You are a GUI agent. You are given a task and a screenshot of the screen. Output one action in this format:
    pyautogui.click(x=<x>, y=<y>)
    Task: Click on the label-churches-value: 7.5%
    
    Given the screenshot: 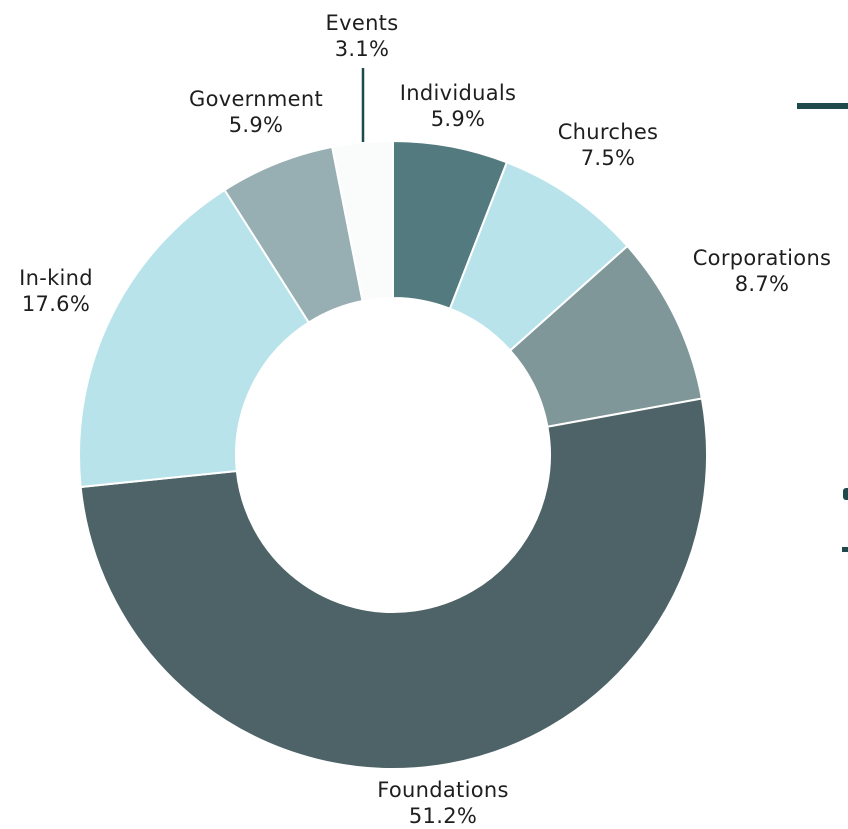 What is the action you would take?
    pyautogui.click(x=608, y=158)
    